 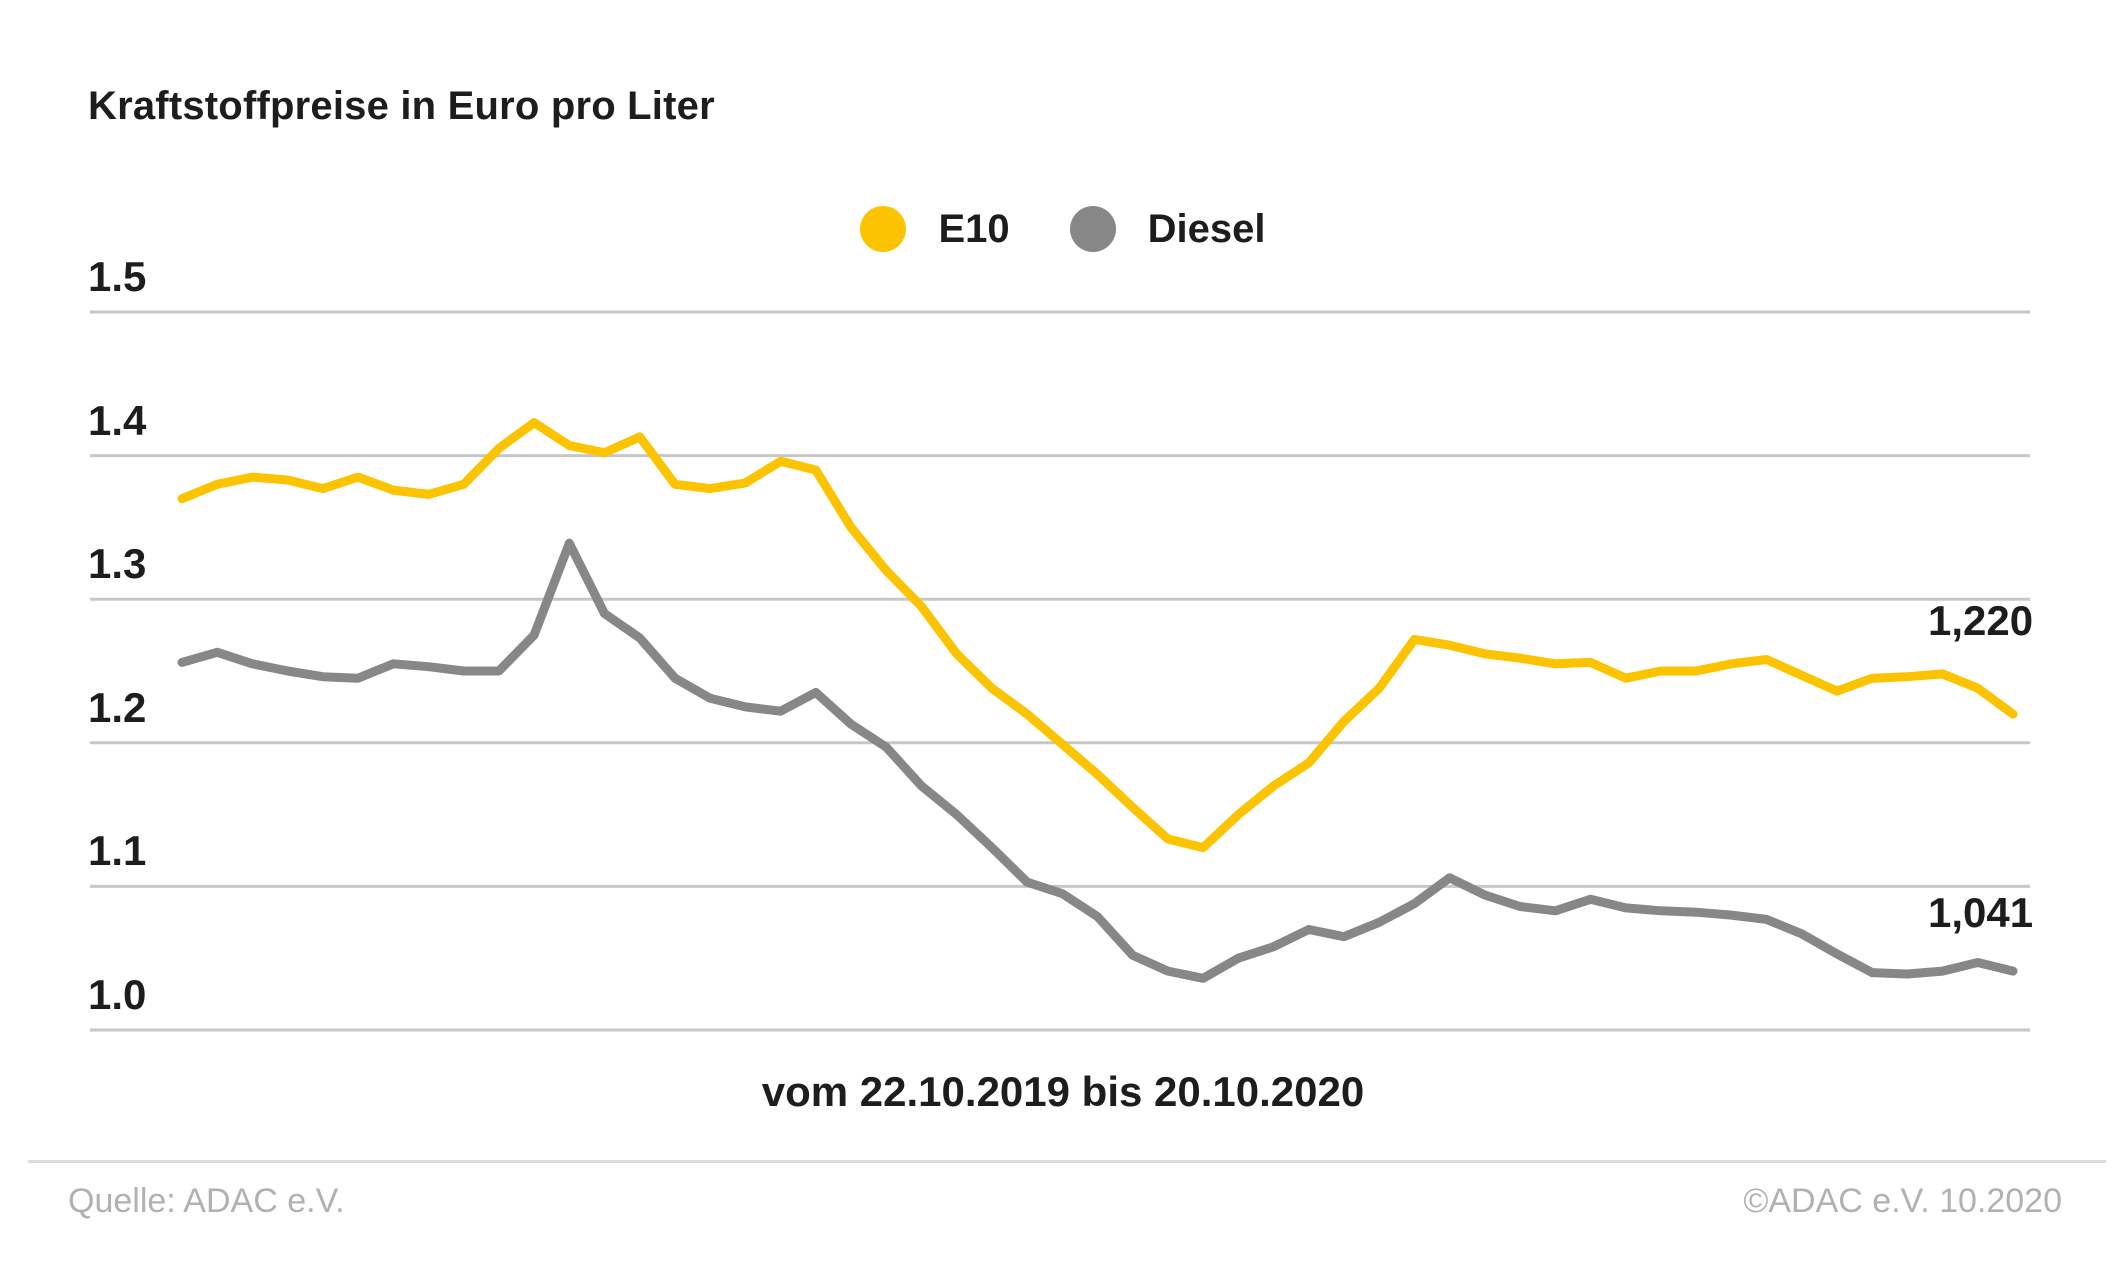 What do you see at coordinates (117, 564) in the screenshot?
I see `y-axis-tick-label: 1.3` at bounding box center [117, 564].